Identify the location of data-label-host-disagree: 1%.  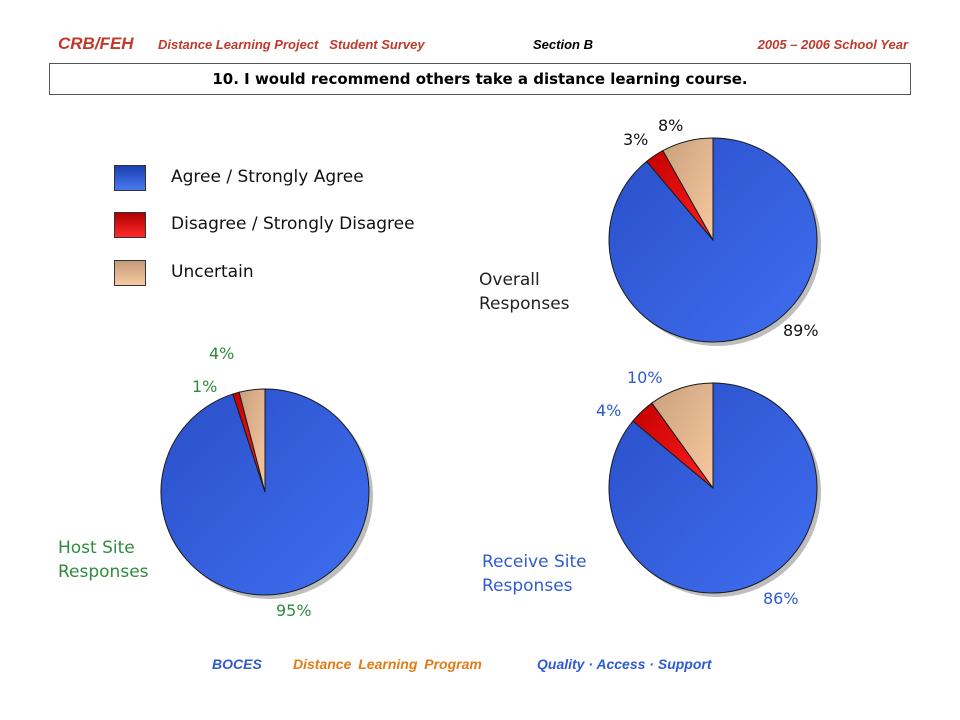
(204, 386).